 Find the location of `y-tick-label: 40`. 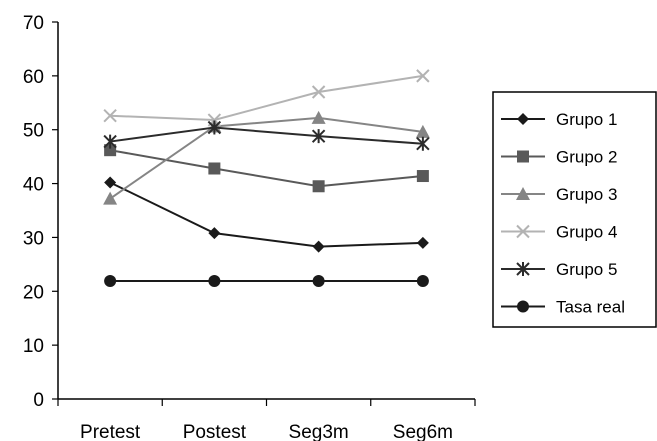

y-tick-label: 40 is located at coordinates (33, 185).